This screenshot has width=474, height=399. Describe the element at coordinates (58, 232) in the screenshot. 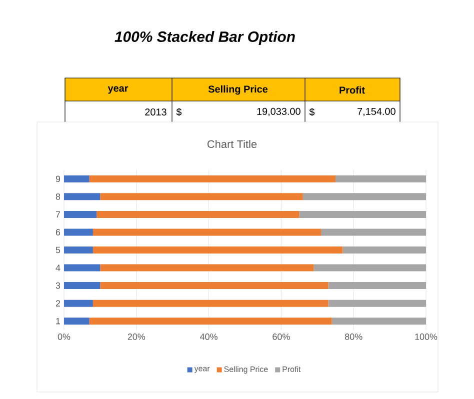

I see `y-tick-label: 6` at that location.